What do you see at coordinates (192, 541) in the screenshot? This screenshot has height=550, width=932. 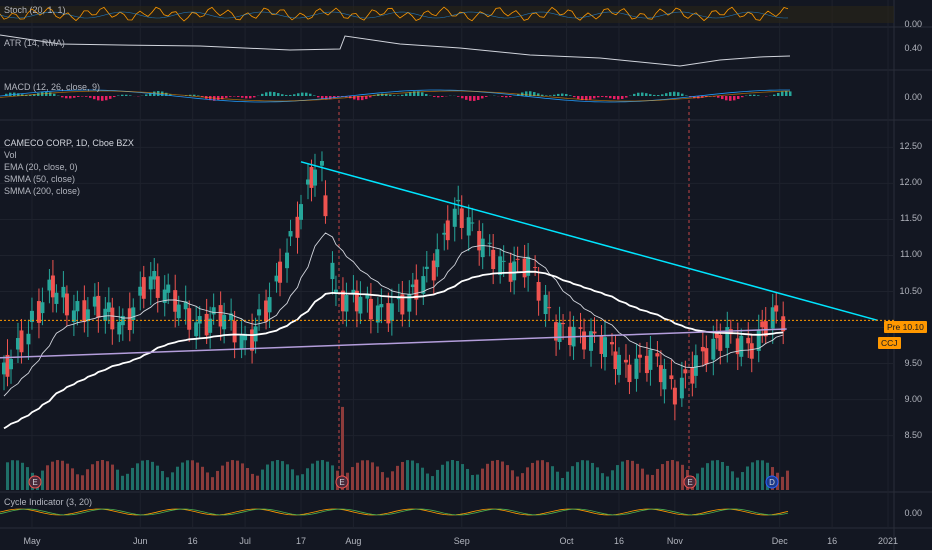 I see `time-axis-label: 16` at bounding box center [192, 541].